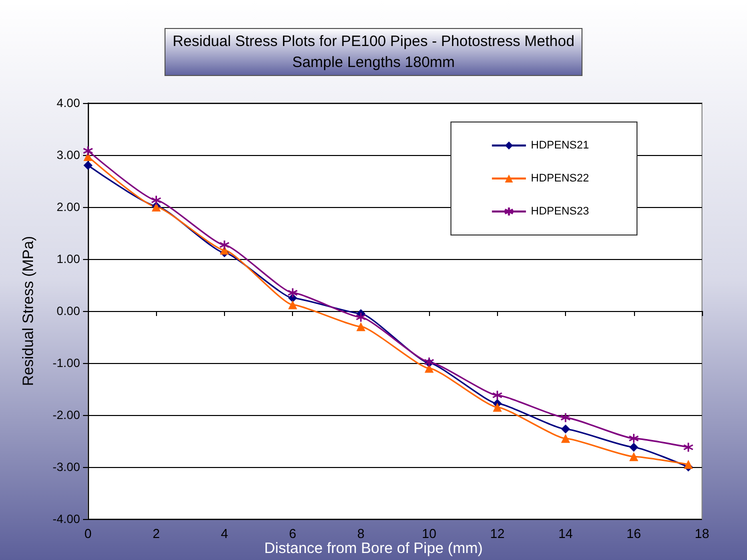  I want to click on x-tick-label: 12, so click(497, 533).